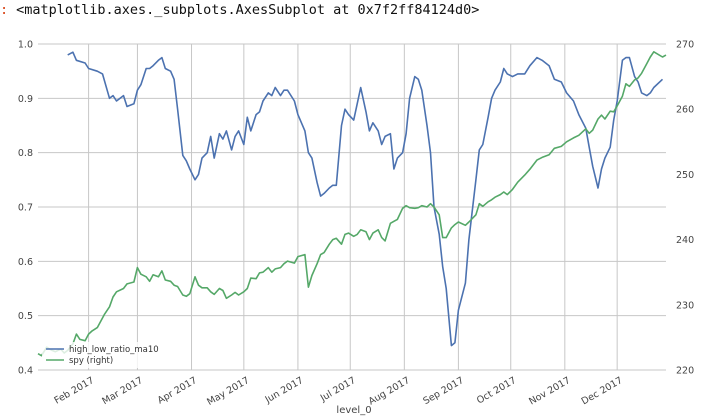 The height and width of the screenshot is (419, 719). I want to click on x-tick-label: Aug 2017, so click(389, 391).